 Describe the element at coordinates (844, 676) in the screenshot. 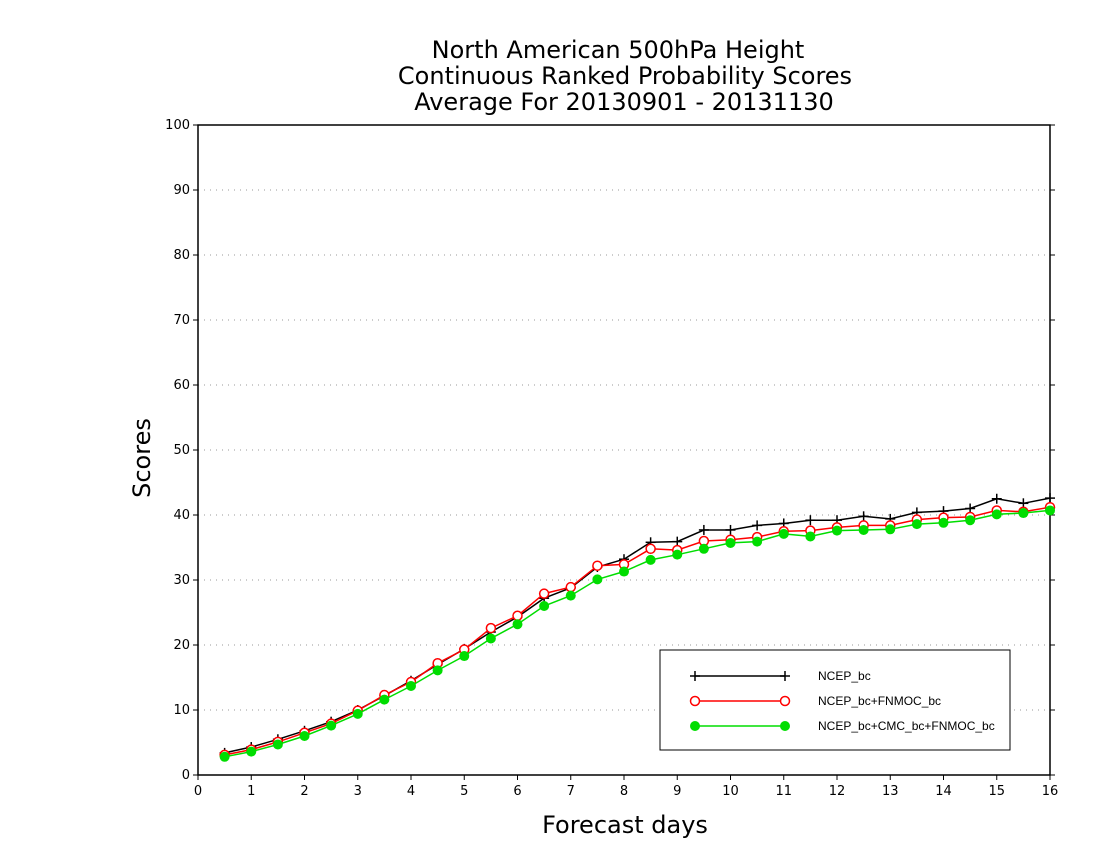

I see `legend-label-1: NCEP_bc` at that location.